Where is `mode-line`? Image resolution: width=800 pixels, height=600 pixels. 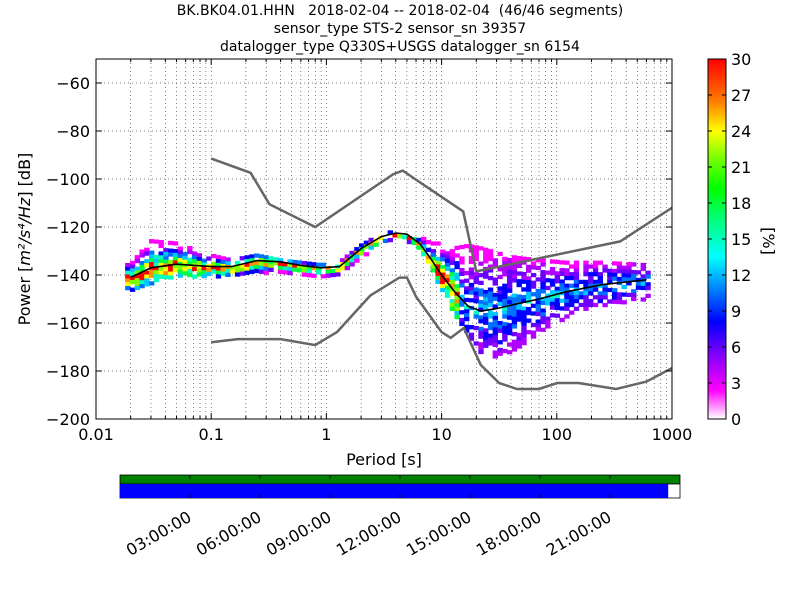 mode-line is located at coordinates (388, 272).